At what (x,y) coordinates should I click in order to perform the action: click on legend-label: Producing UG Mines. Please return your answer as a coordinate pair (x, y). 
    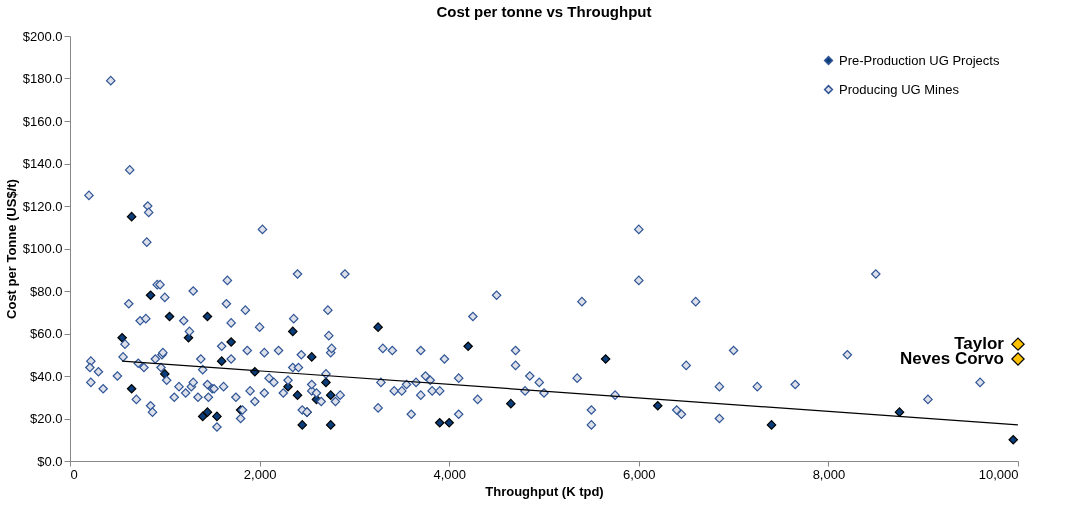
    Looking at the image, I should click on (899, 89).